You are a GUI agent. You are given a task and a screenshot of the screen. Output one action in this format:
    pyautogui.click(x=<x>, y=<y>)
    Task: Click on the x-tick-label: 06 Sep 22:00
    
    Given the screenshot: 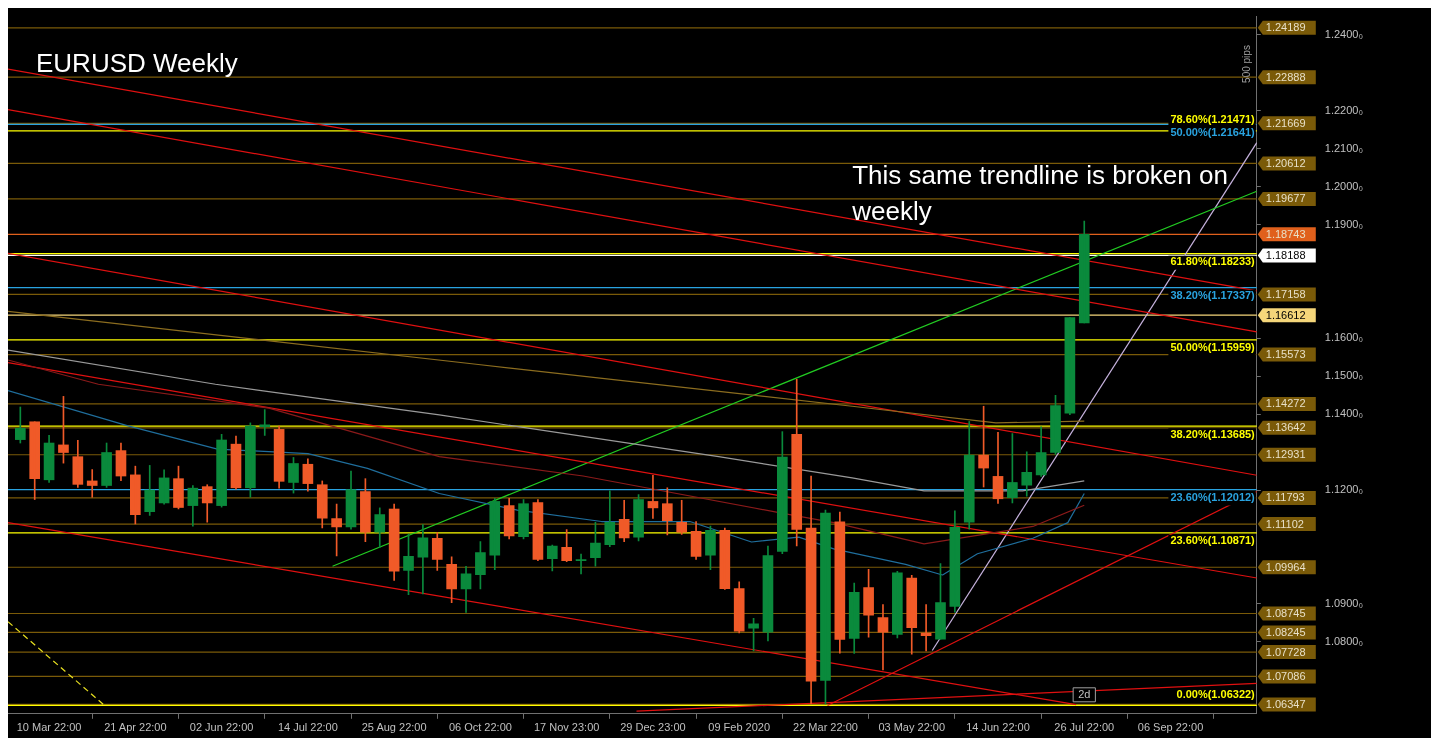 What is the action you would take?
    pyautogui.click(x=1170, y=727)
    